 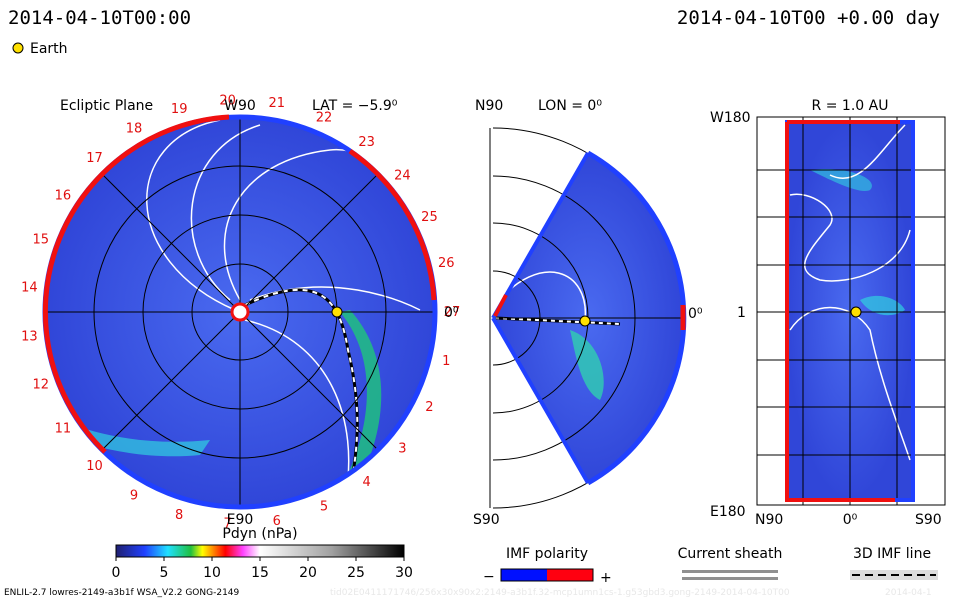 What do you see at coordinates (730, 554) in the screenshot?
I see `sheath-legend: Current sheath` at bounding box center [730, 554].